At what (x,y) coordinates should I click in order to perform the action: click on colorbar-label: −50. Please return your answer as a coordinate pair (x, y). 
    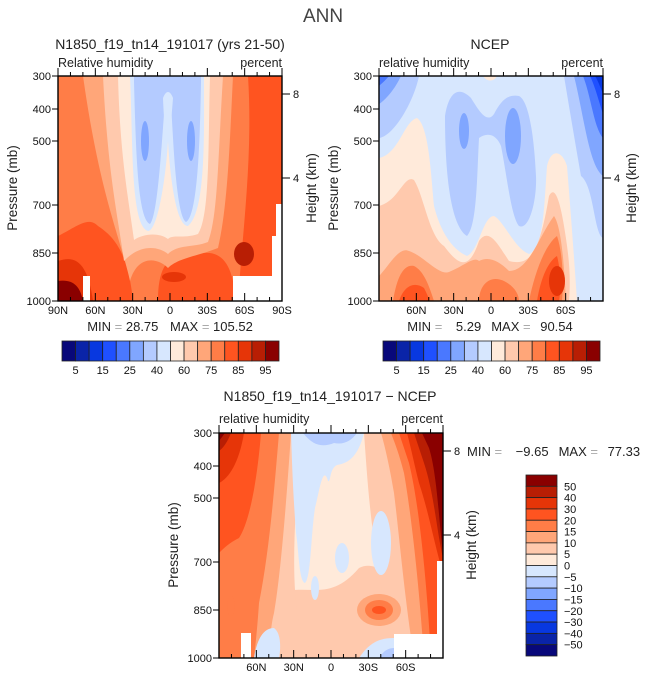
    Looking at the image, I should click on (573, 646).